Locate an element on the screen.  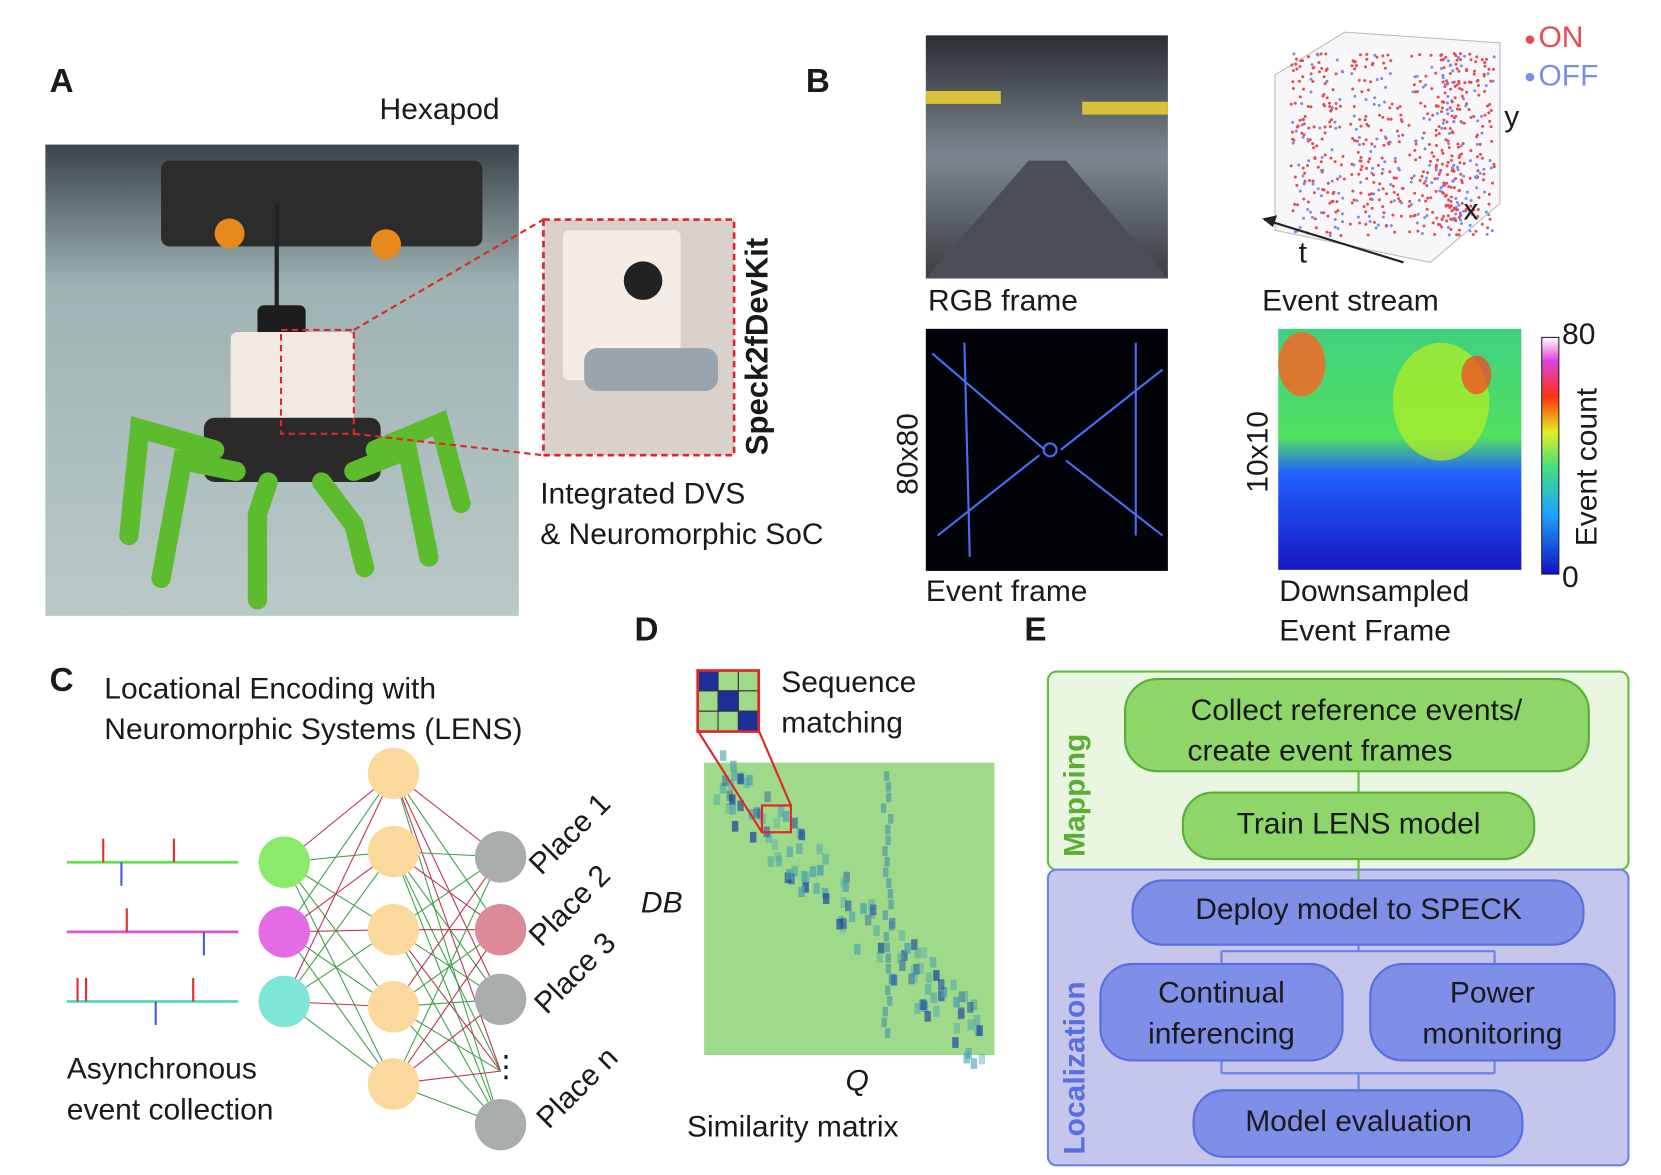
step-text: Continual is located at coordinates (1221, 993).